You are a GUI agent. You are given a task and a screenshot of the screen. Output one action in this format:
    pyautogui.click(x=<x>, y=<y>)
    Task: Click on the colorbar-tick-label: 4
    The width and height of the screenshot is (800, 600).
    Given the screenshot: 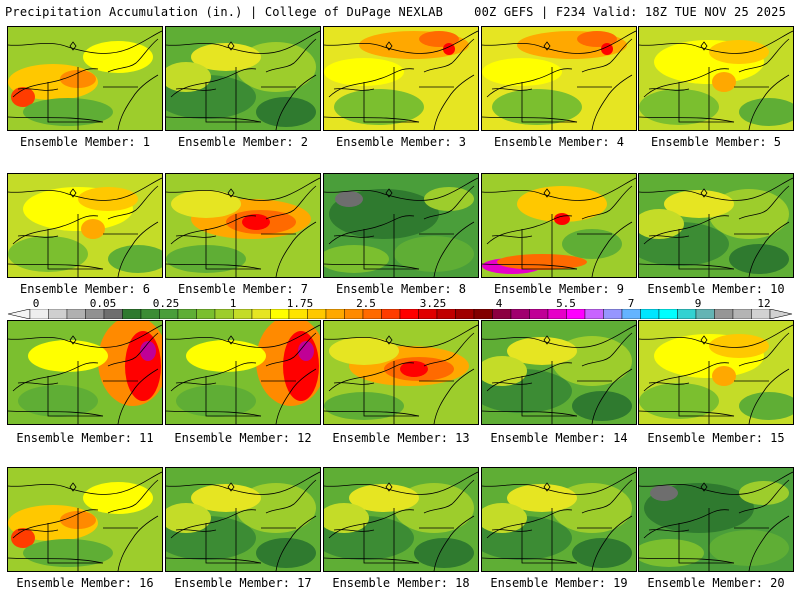 What is the action you would take?
    pyautogui.click(x=499, y=303)
    